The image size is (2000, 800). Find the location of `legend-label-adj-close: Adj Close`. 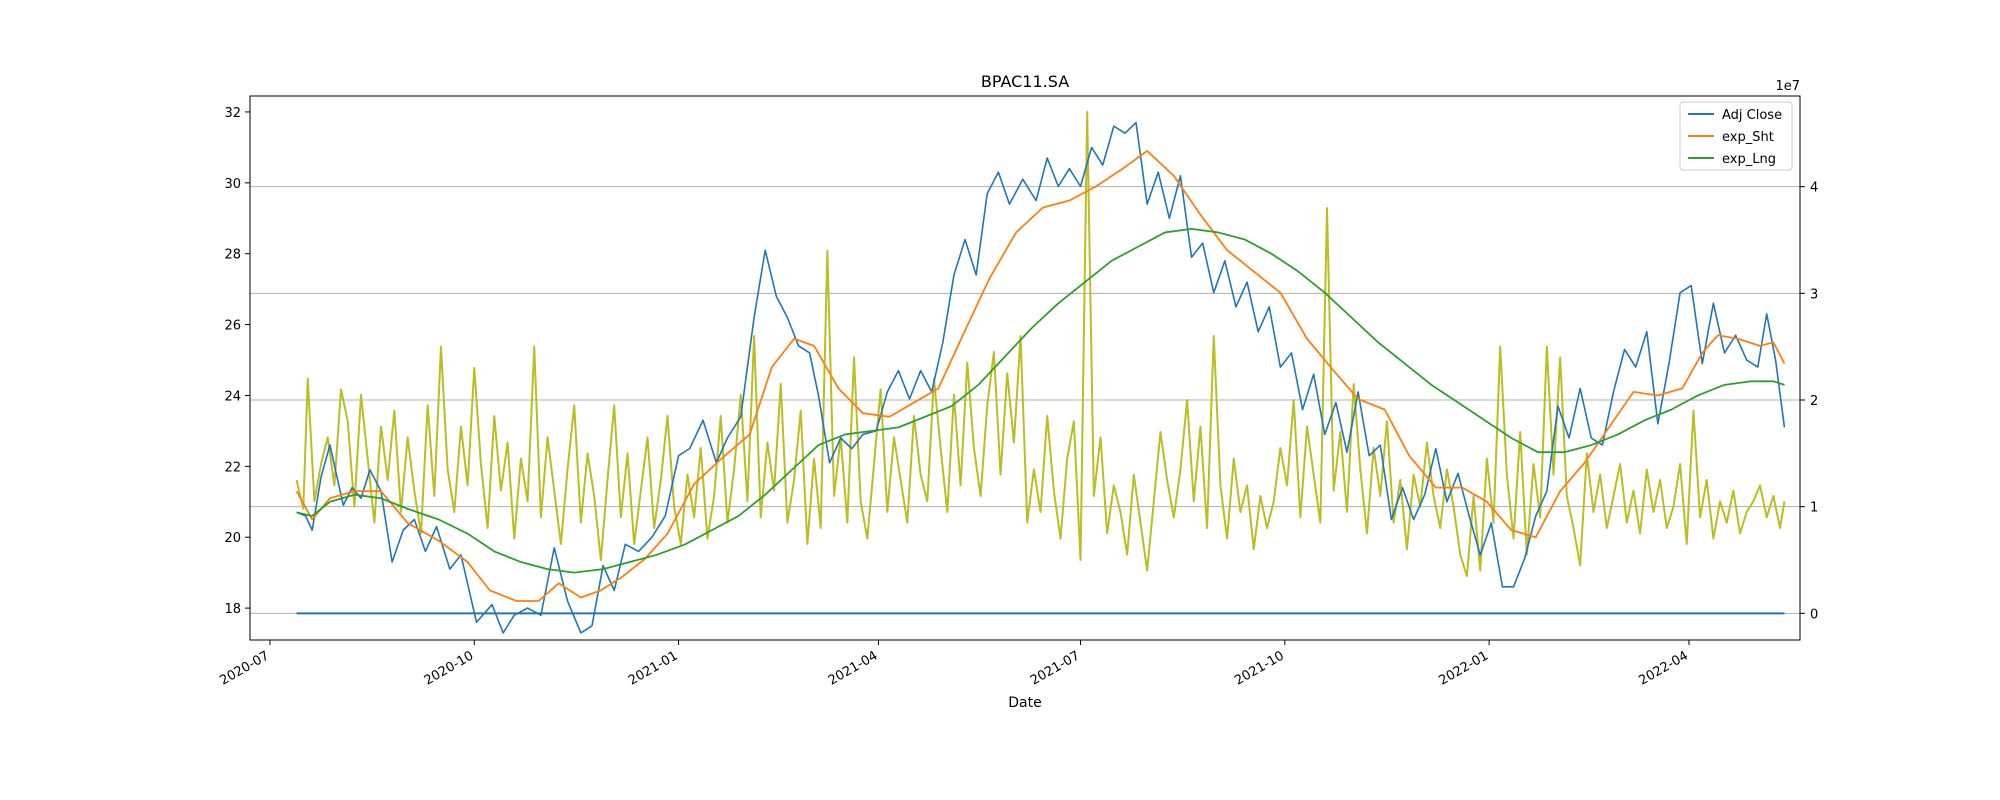

legend-label-adj-close: Adj Close is located at coordinates (1752, 115).